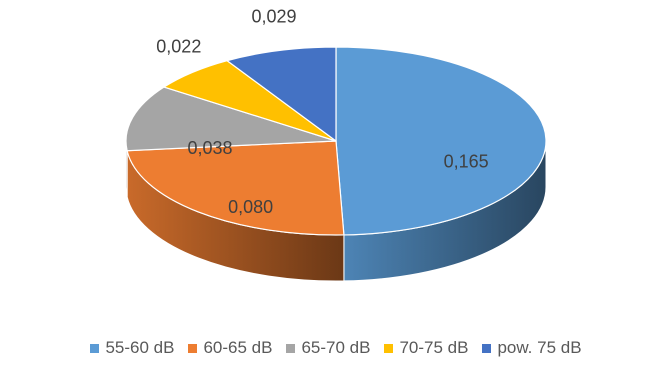  Describe the element at coordinates (209, 148) in the screenshot. I see `data-label-2: 0,038` at that location.